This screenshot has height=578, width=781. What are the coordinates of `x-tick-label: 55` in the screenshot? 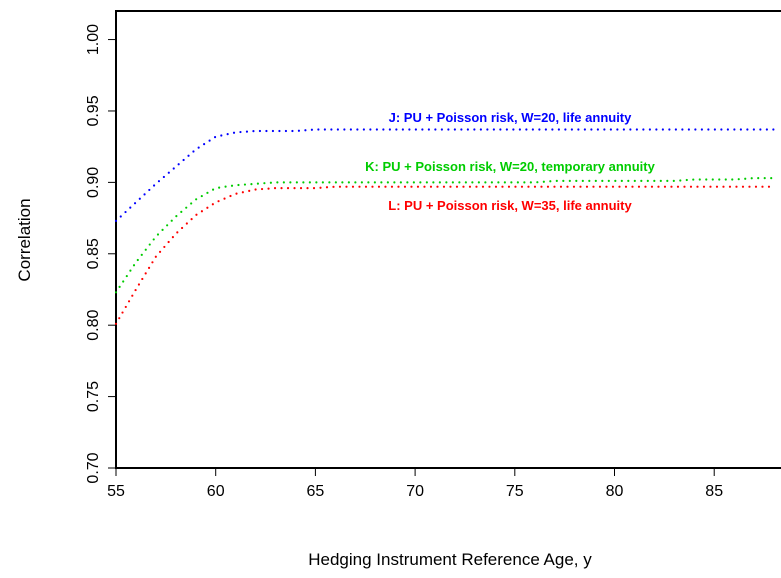 It's located at (116, 491).